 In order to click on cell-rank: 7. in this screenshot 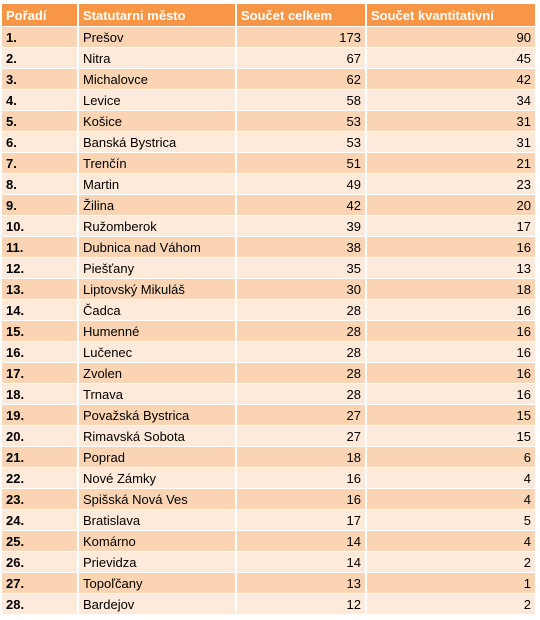, I will do `click(40, 163)`.